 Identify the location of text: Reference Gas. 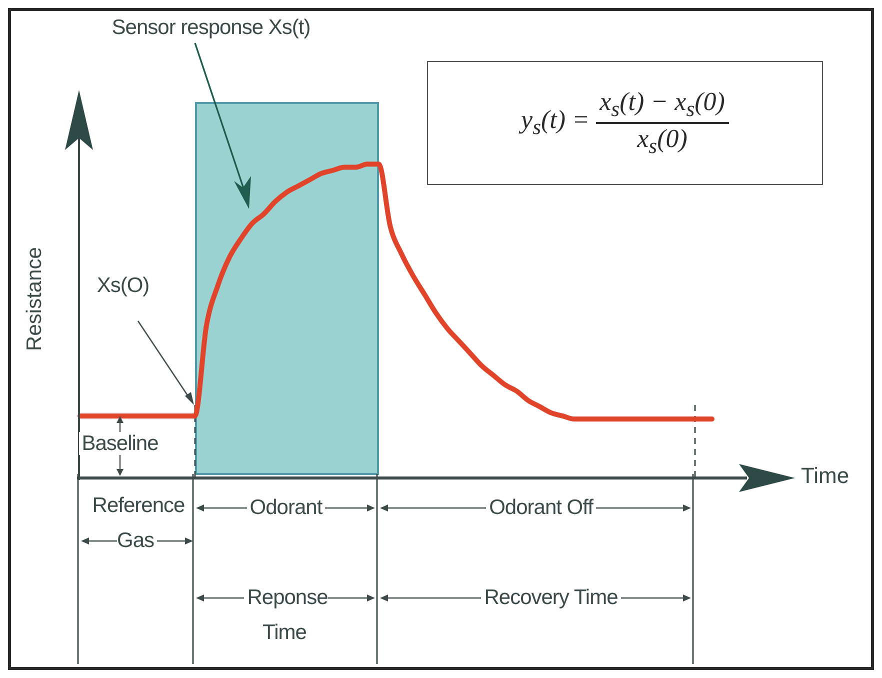
(137, 523).